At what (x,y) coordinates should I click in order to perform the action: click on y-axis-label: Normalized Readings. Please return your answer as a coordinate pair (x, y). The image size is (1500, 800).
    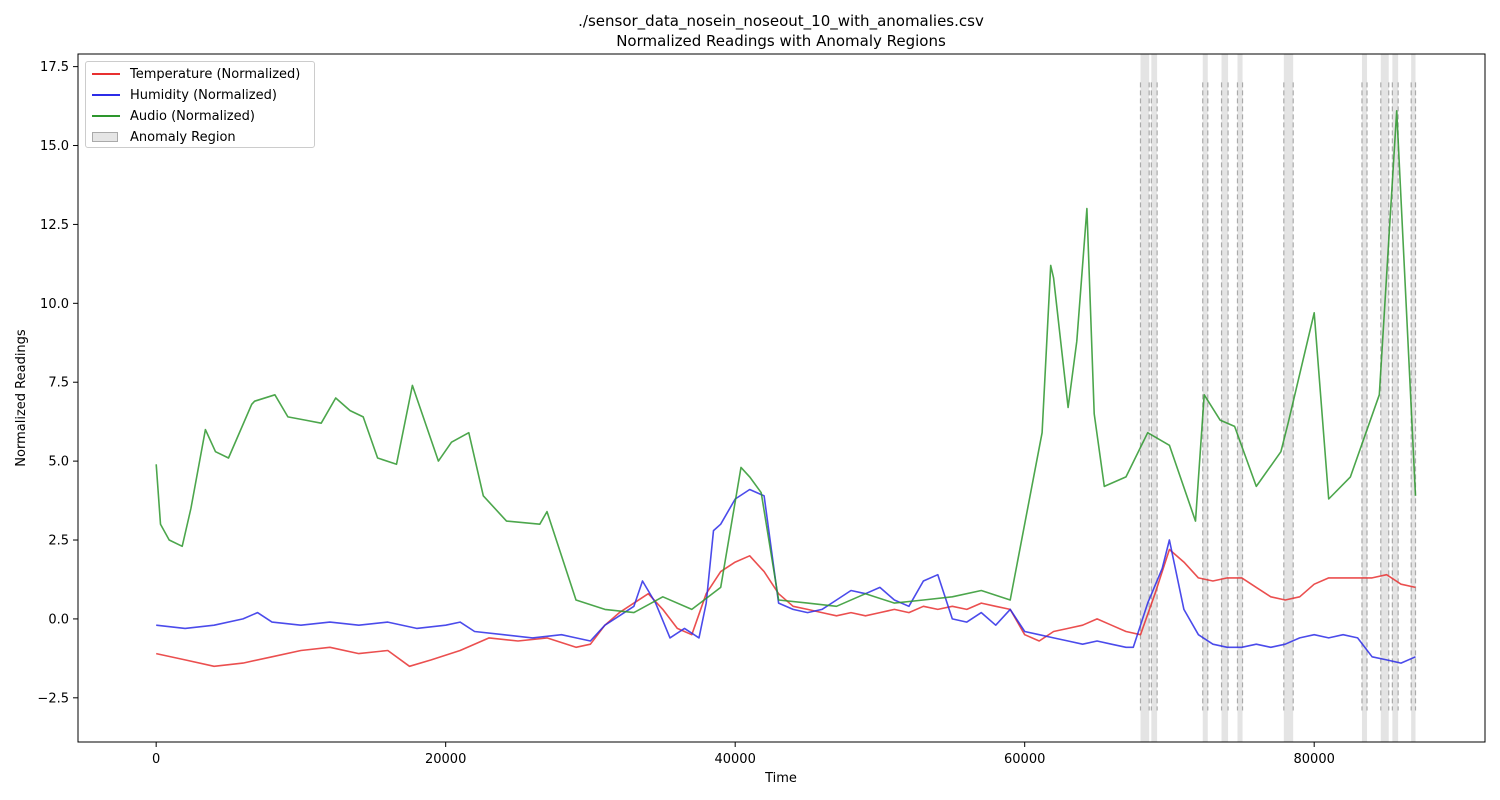
    Looking at the image, I should click on (21, 398).